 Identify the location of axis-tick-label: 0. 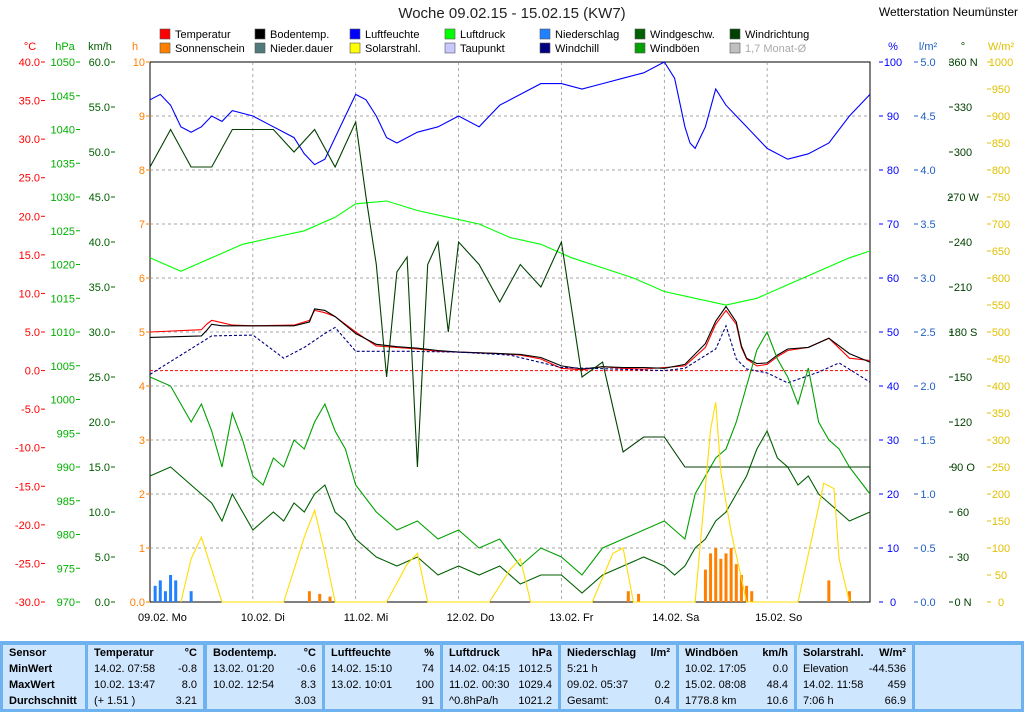
(893, 603).